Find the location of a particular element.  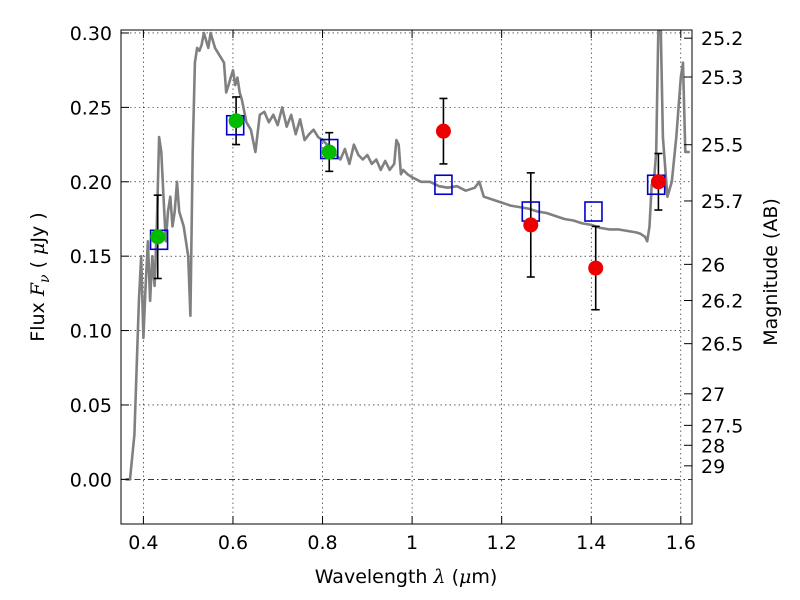

magnitude-tick-label: 26 is located at coordinates (713, 265).